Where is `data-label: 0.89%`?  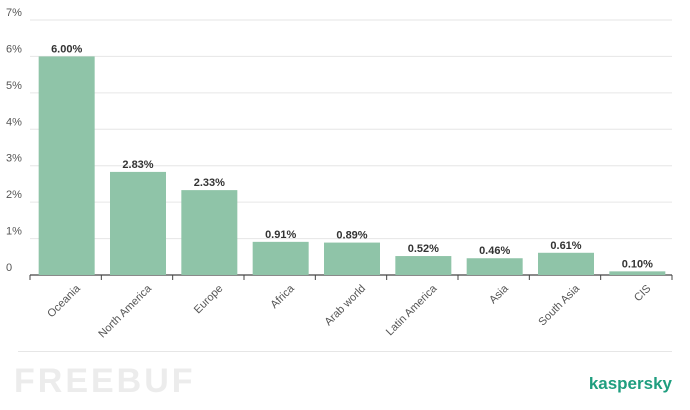
data-label: 0.89% is located at coordinates (351, 236).